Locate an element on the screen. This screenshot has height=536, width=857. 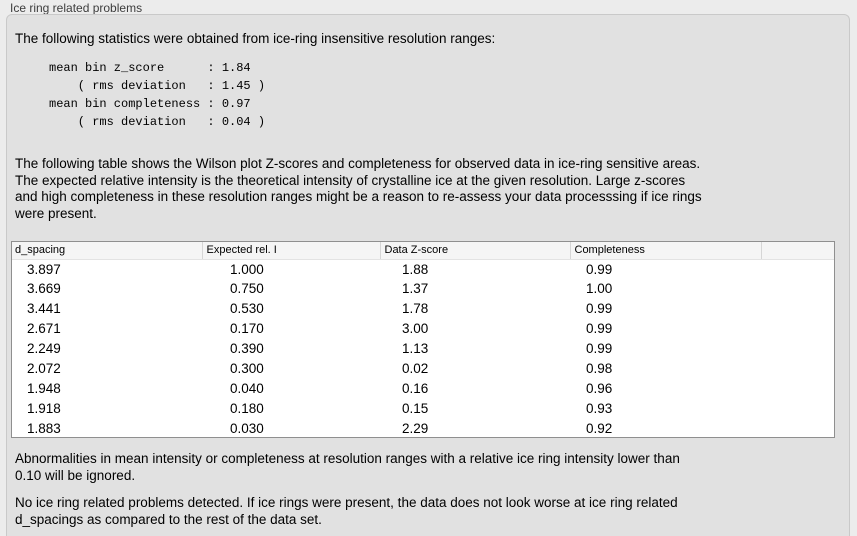
table-cell: 1.948 is located at coordinates (44, 388).